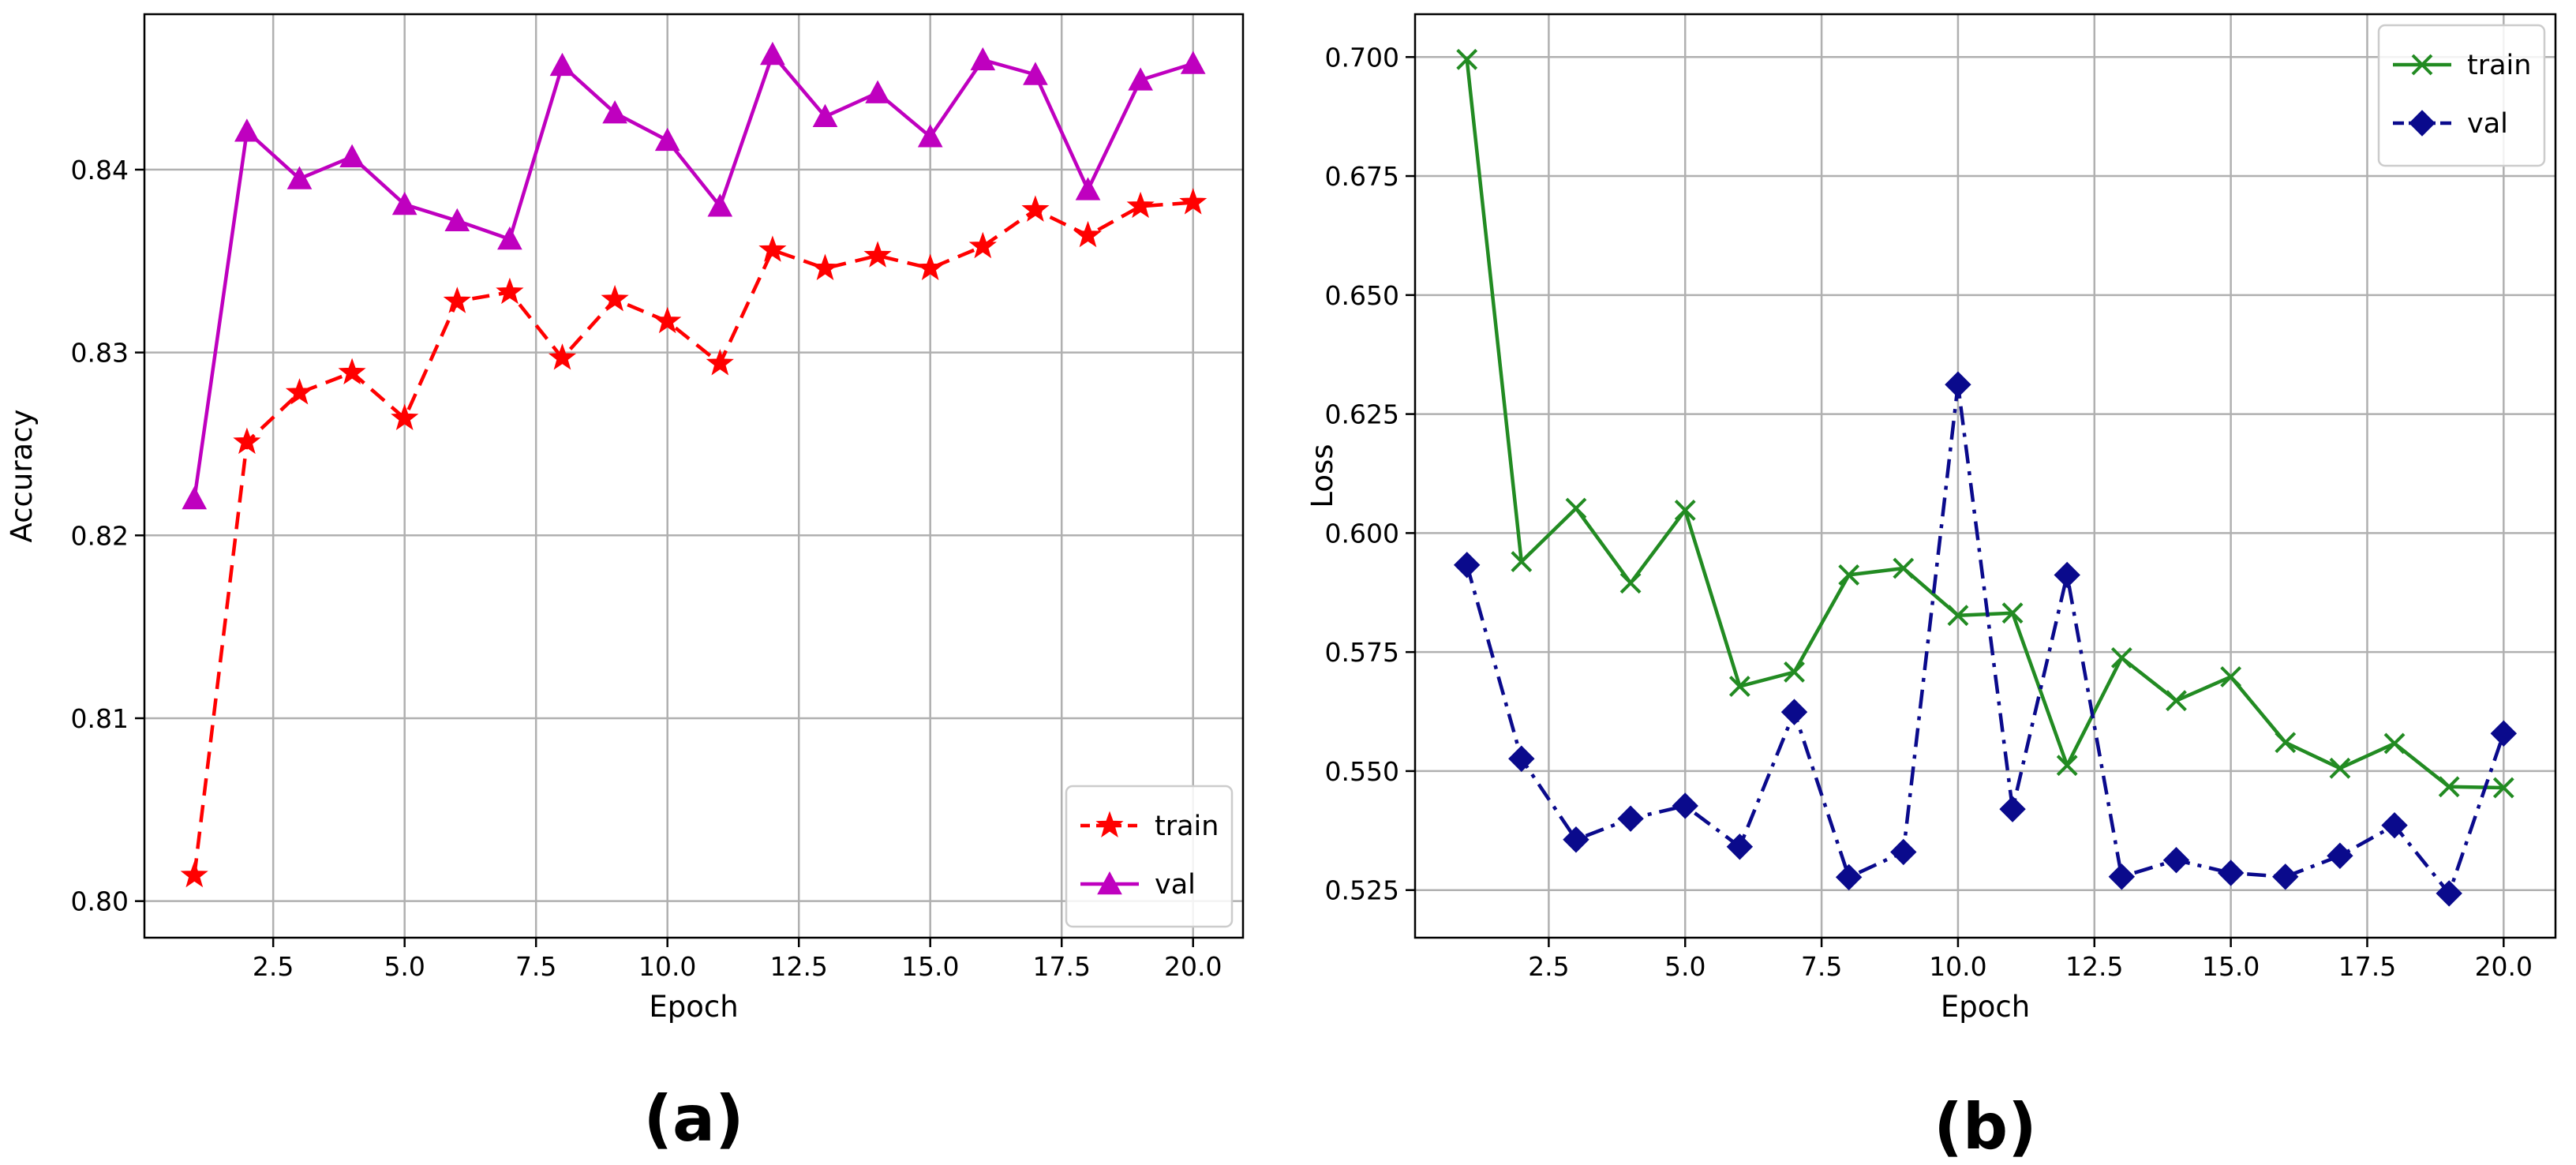  Describe the element at coordinates (1362, 296) in the screenshot. I see `y-tick-label: 0.650` at that location.